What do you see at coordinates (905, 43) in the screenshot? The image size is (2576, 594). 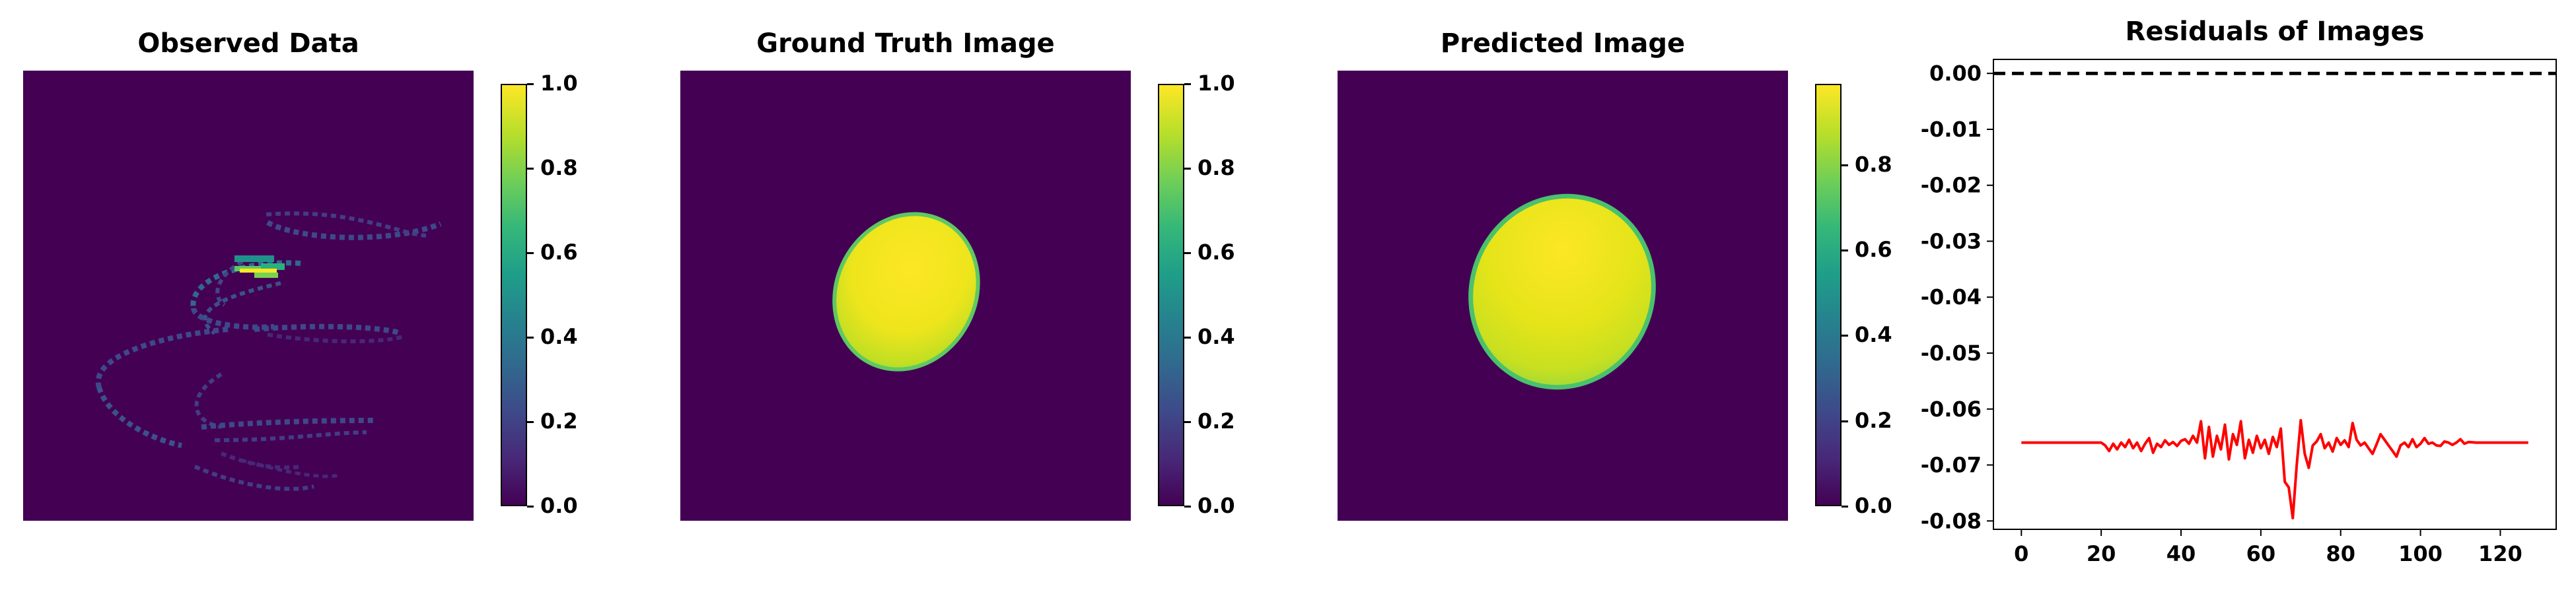 I see `ground-truth-title: Ground Truth Image` at bounding box center [905, 43].